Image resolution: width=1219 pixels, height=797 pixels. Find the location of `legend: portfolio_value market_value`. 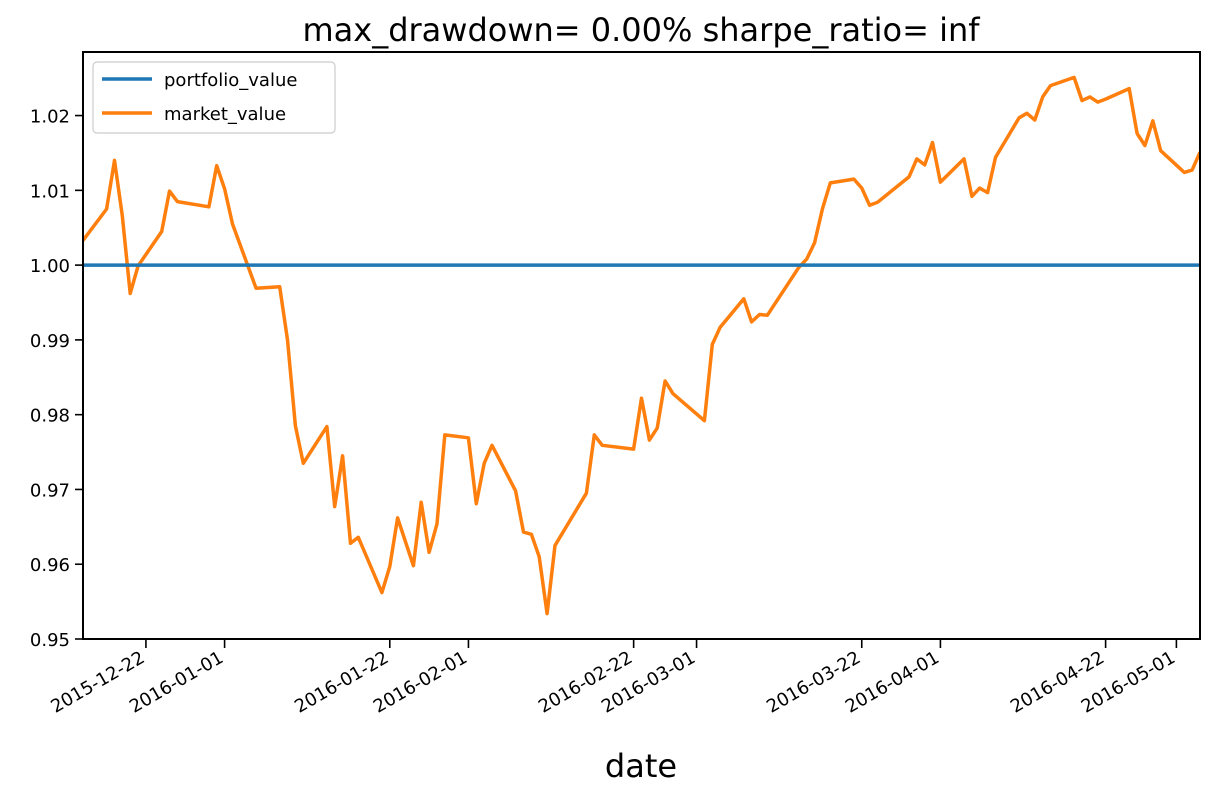

legend: portfolio_value market_value is located at coordinates (214, 97).